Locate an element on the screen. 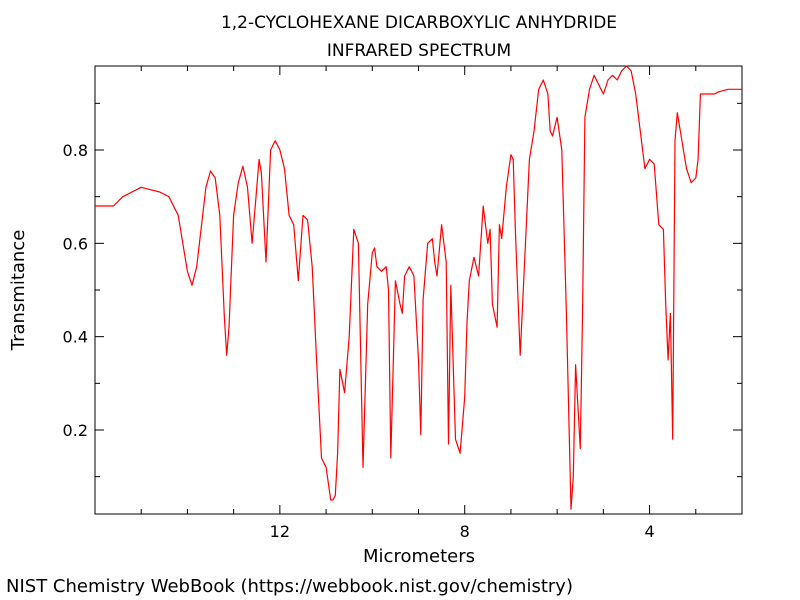  y-tick-label: 0.2 is located at coordinates (75, 430).